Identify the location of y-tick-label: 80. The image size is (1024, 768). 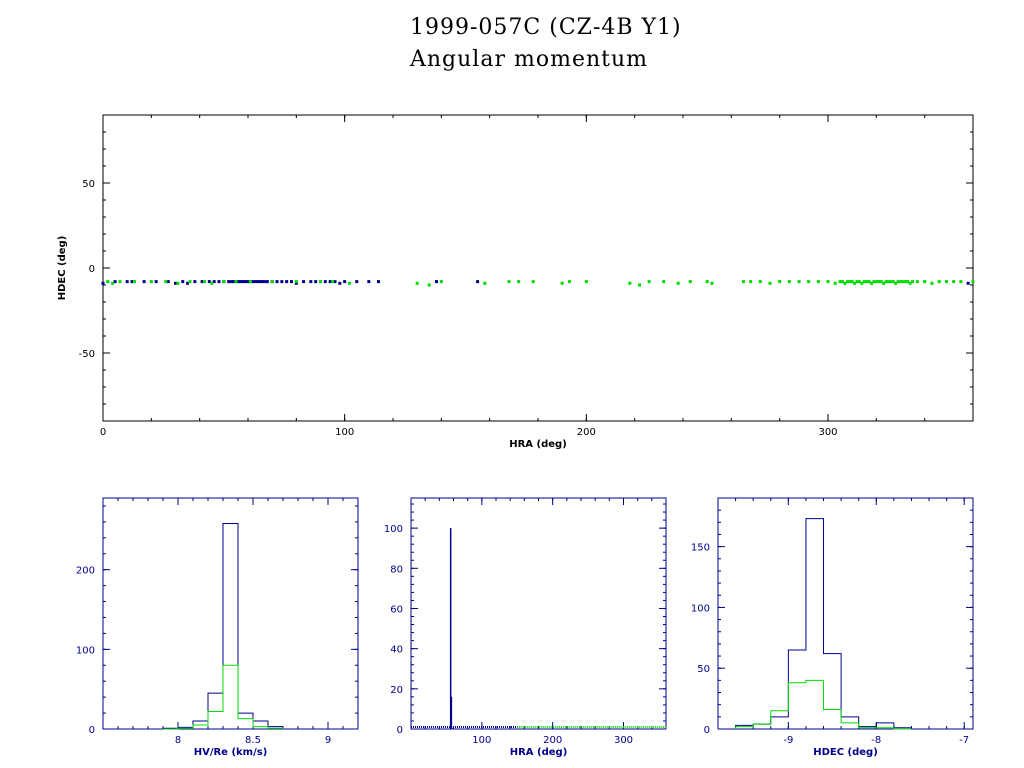
(396, 569).